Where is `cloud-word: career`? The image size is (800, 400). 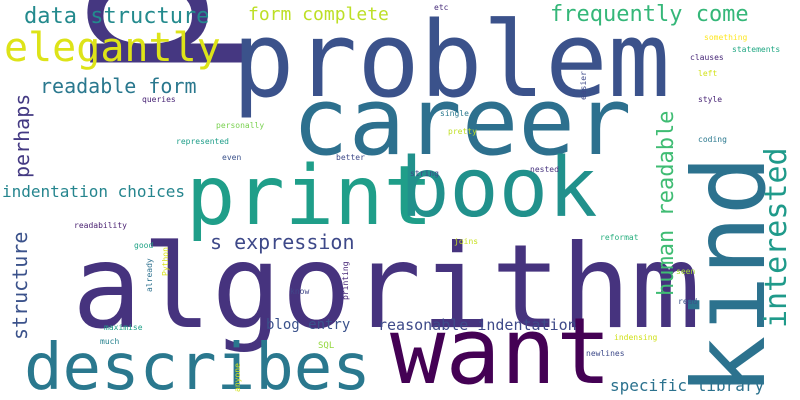
cloud-word: career is located at coordinates (462, 122).